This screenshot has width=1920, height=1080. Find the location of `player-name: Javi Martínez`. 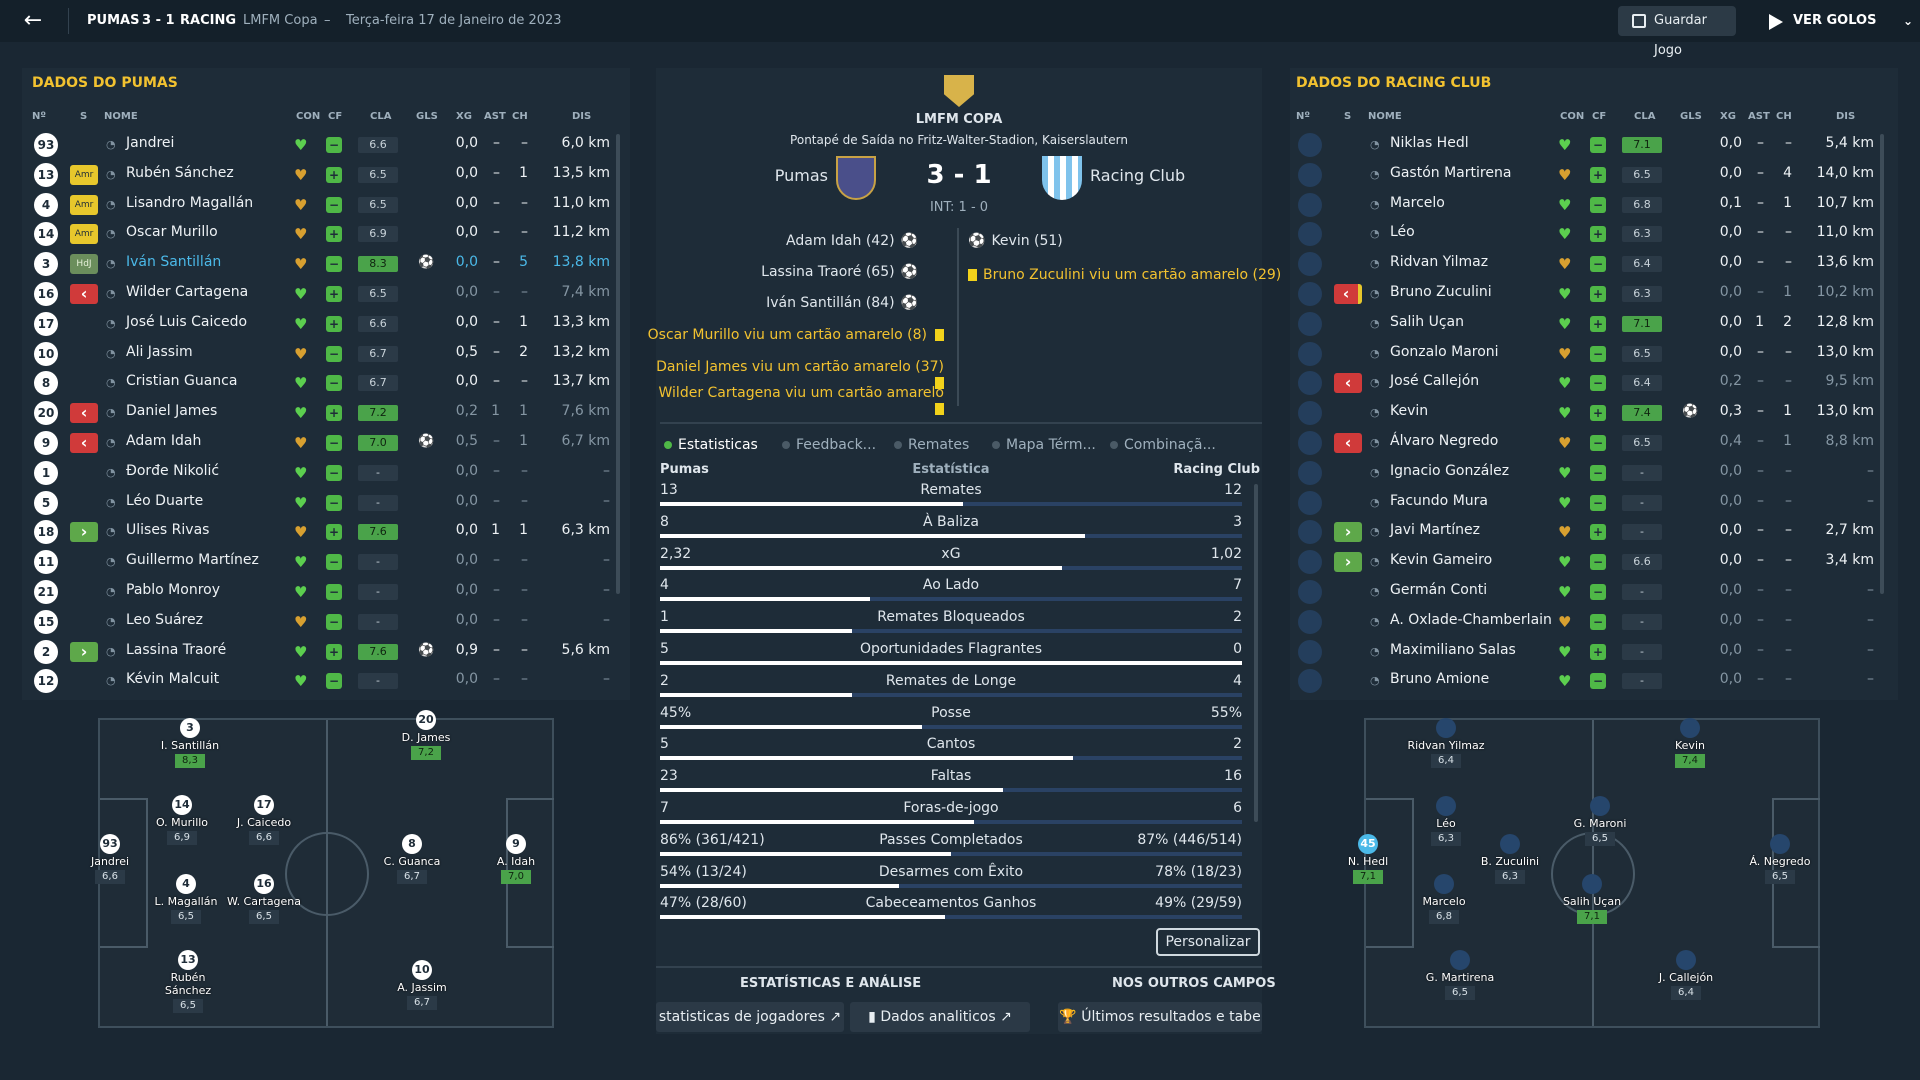

player-name: Javi Martínez is located at coordinates (1435, 530).